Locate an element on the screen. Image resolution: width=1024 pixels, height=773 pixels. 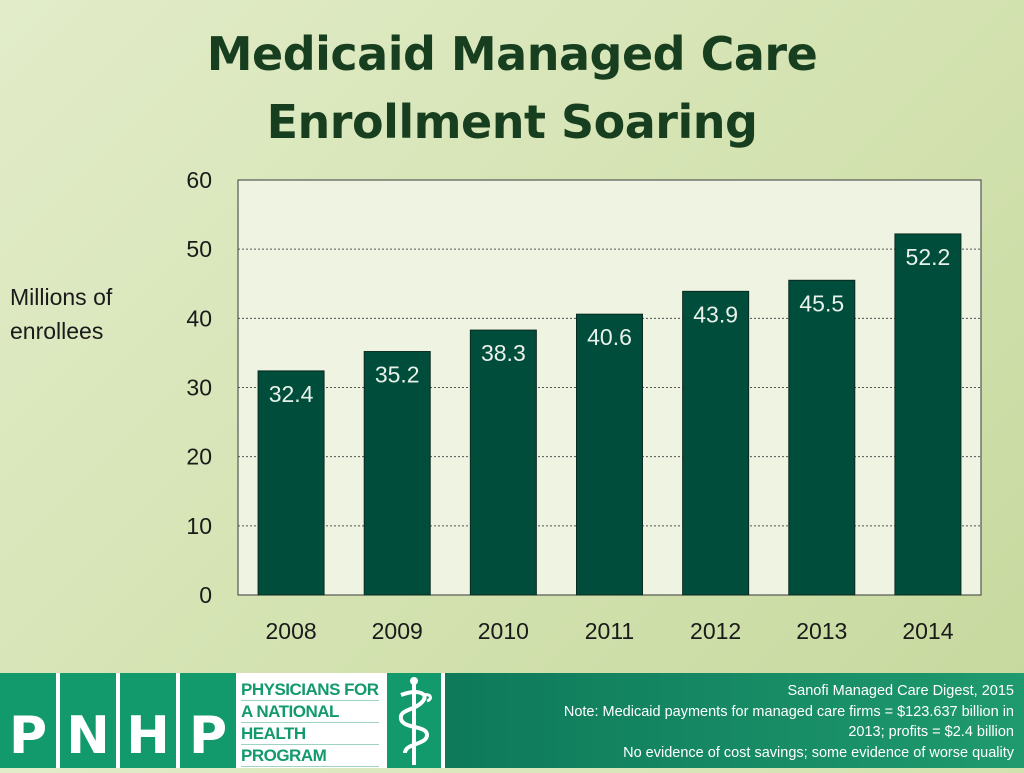
logo-letter-p2: P is located at coordinates (208, 720).